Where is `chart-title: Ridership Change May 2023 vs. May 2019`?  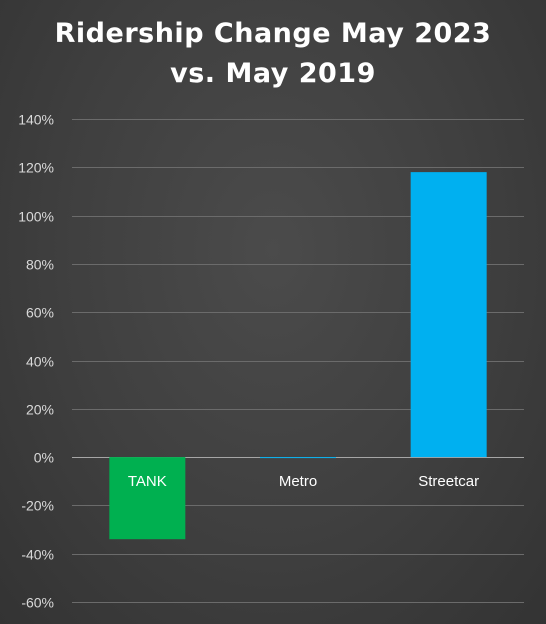 chart-title: Ridership Change May 2023 vs. May 2019 is located at coordinates (273, 54).